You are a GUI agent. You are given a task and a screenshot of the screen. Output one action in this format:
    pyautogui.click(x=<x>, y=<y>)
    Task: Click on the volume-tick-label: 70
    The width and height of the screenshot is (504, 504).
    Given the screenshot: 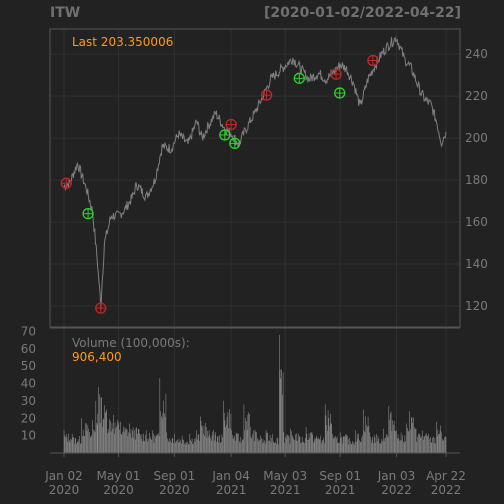 What is the action you would take?
    pyautogui.click(x=28, y=331)
    